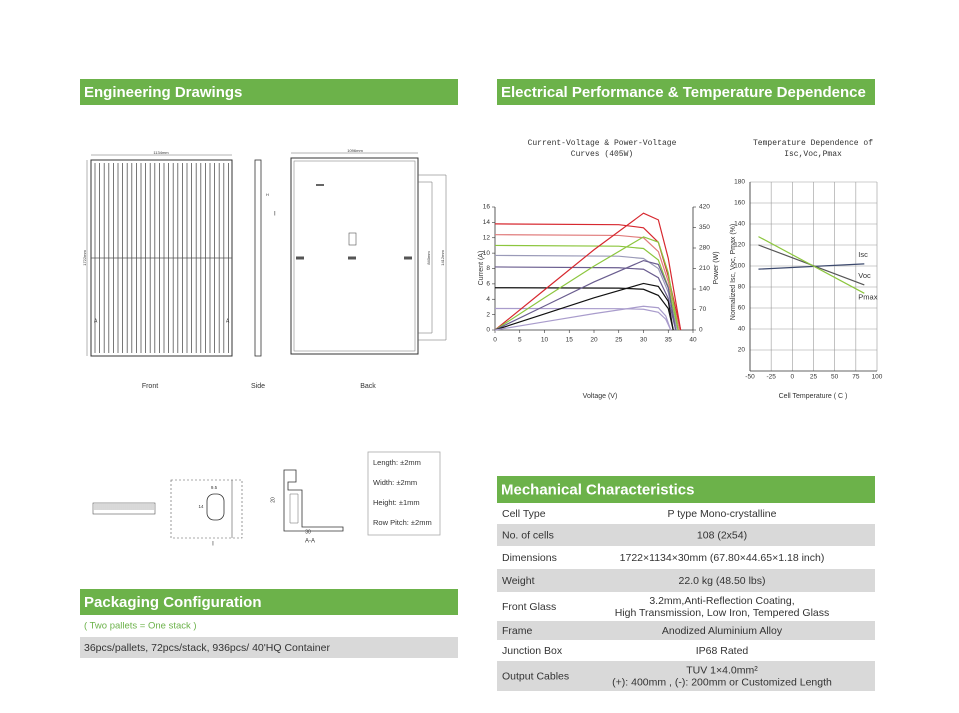 The image size is (959, 713). What do you see at coordinates (161, 152) in the screenshot?
I see `dim-label: 1134mm` at bounding box center [161, 152].